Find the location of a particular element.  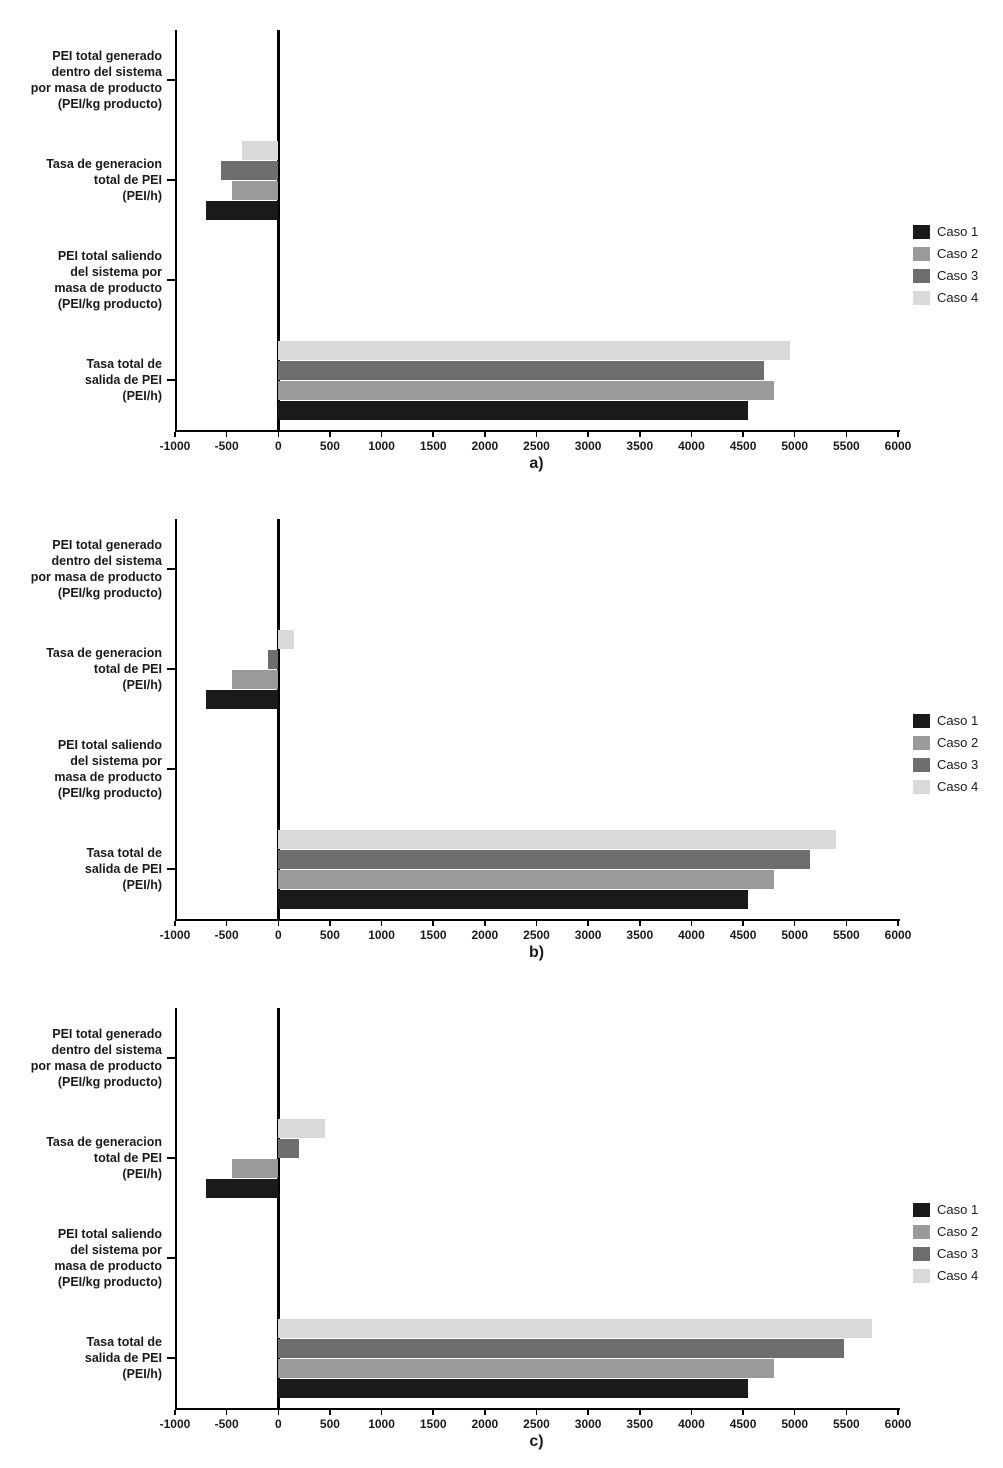

bar-caso-2-cat2 is located at coordinates (255, 679).